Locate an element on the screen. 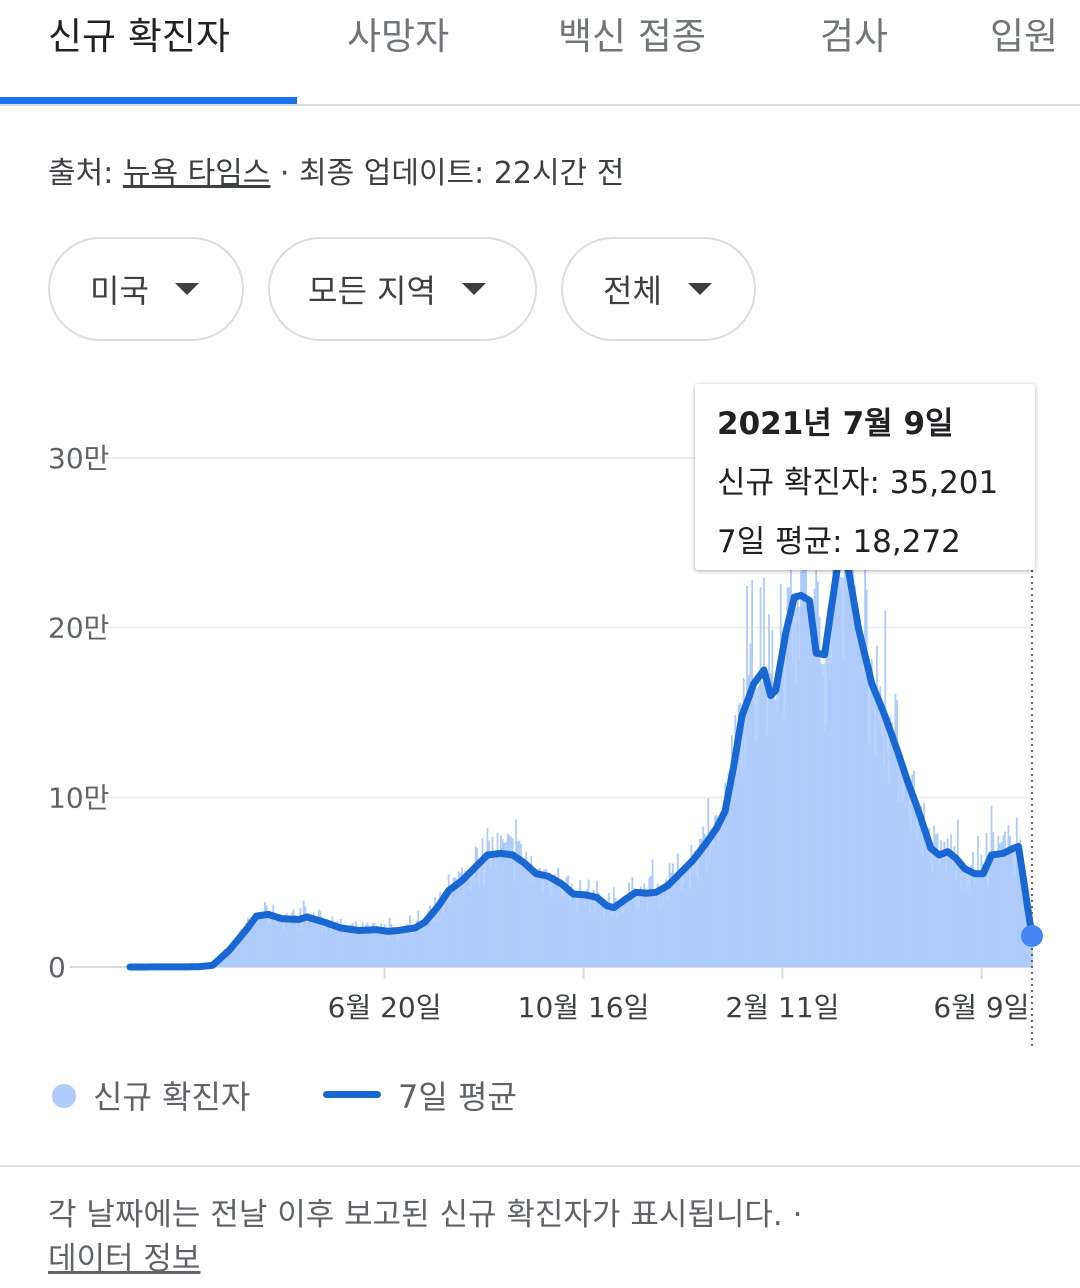 The width and height of the screenshot is (1080, 1288). tooltip-average-label: 7일 평균: is located at coordinates (785, 542).